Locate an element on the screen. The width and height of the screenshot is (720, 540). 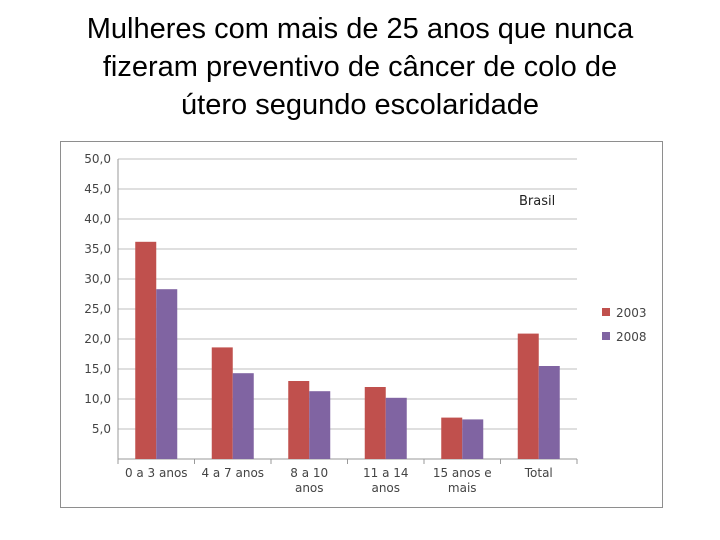
x-tick-label: 0 a 3 anos is located at coordinates (156, 473).